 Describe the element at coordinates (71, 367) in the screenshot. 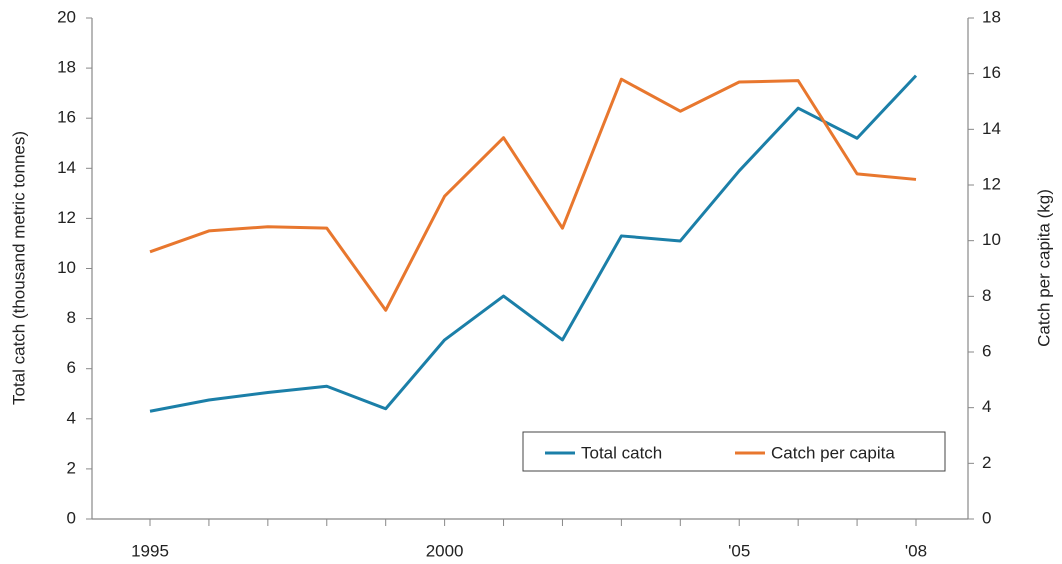

I see `y-tick-label: 6` at that location.